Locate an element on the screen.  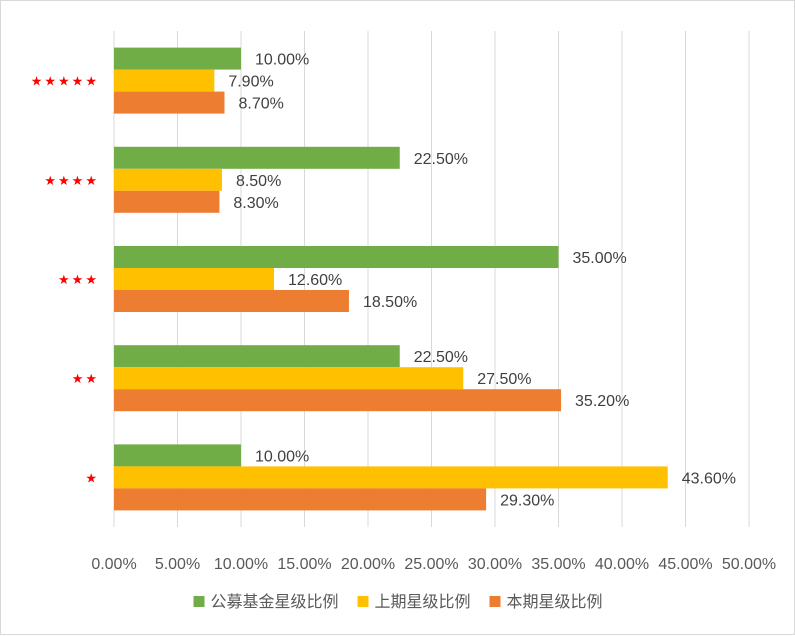
legend: 公募基金星级比例 上期星级比例 本期星级比例 is located at coordinates (398, 601).